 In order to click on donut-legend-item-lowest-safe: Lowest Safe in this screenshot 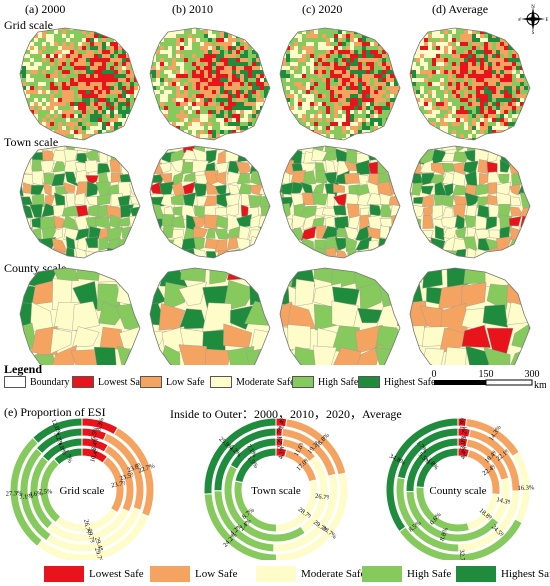, I will do `click(94, 574)`.